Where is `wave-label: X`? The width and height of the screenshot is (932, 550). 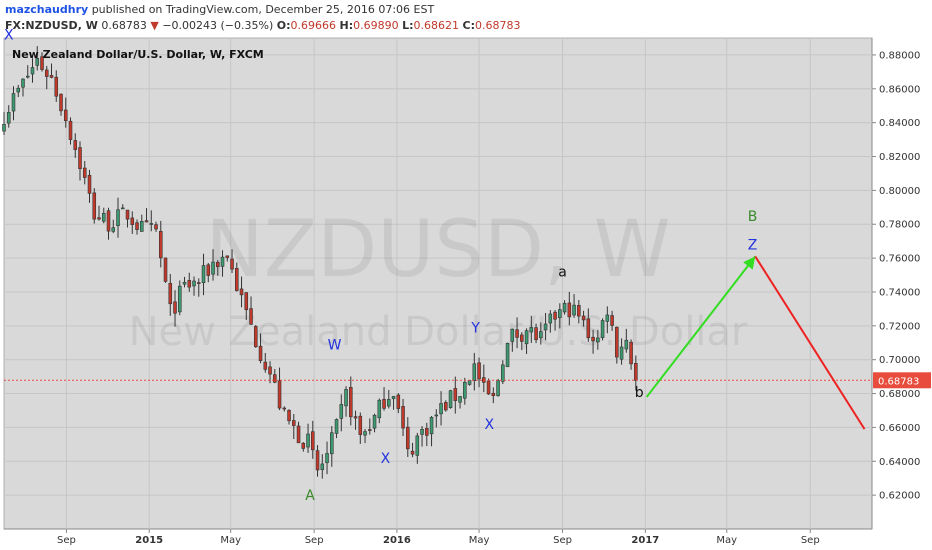 wave-label: X is located at coordinates (386, 459).